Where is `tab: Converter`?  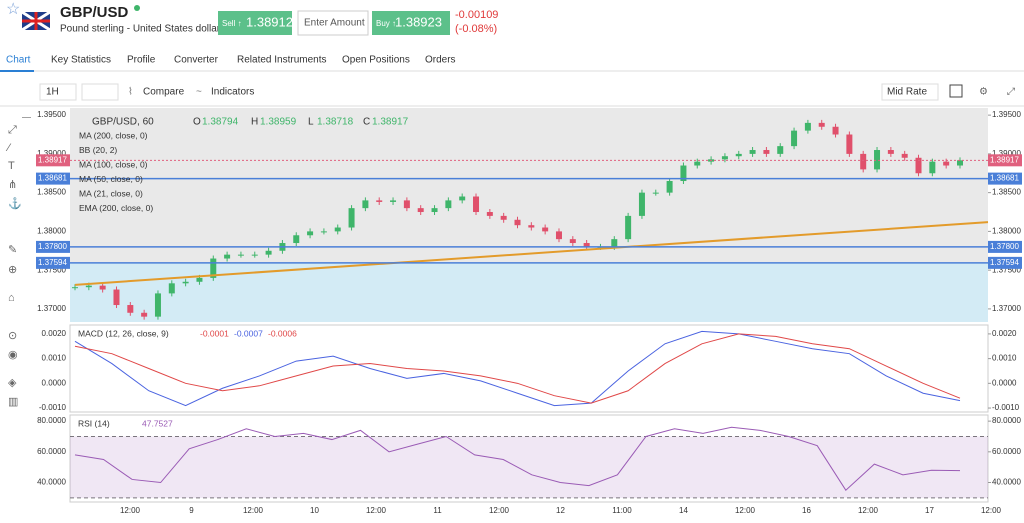
tab: Converter is located at coordinates (196, 60).